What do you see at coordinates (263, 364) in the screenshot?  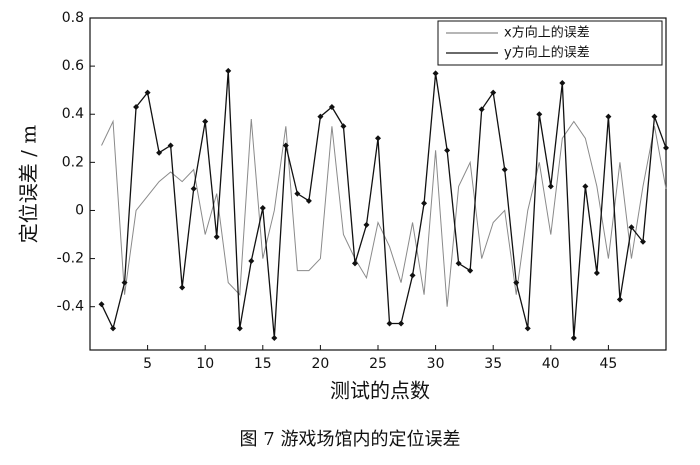 I see `x-tick-label: 15` at bounding box center [263, 364].